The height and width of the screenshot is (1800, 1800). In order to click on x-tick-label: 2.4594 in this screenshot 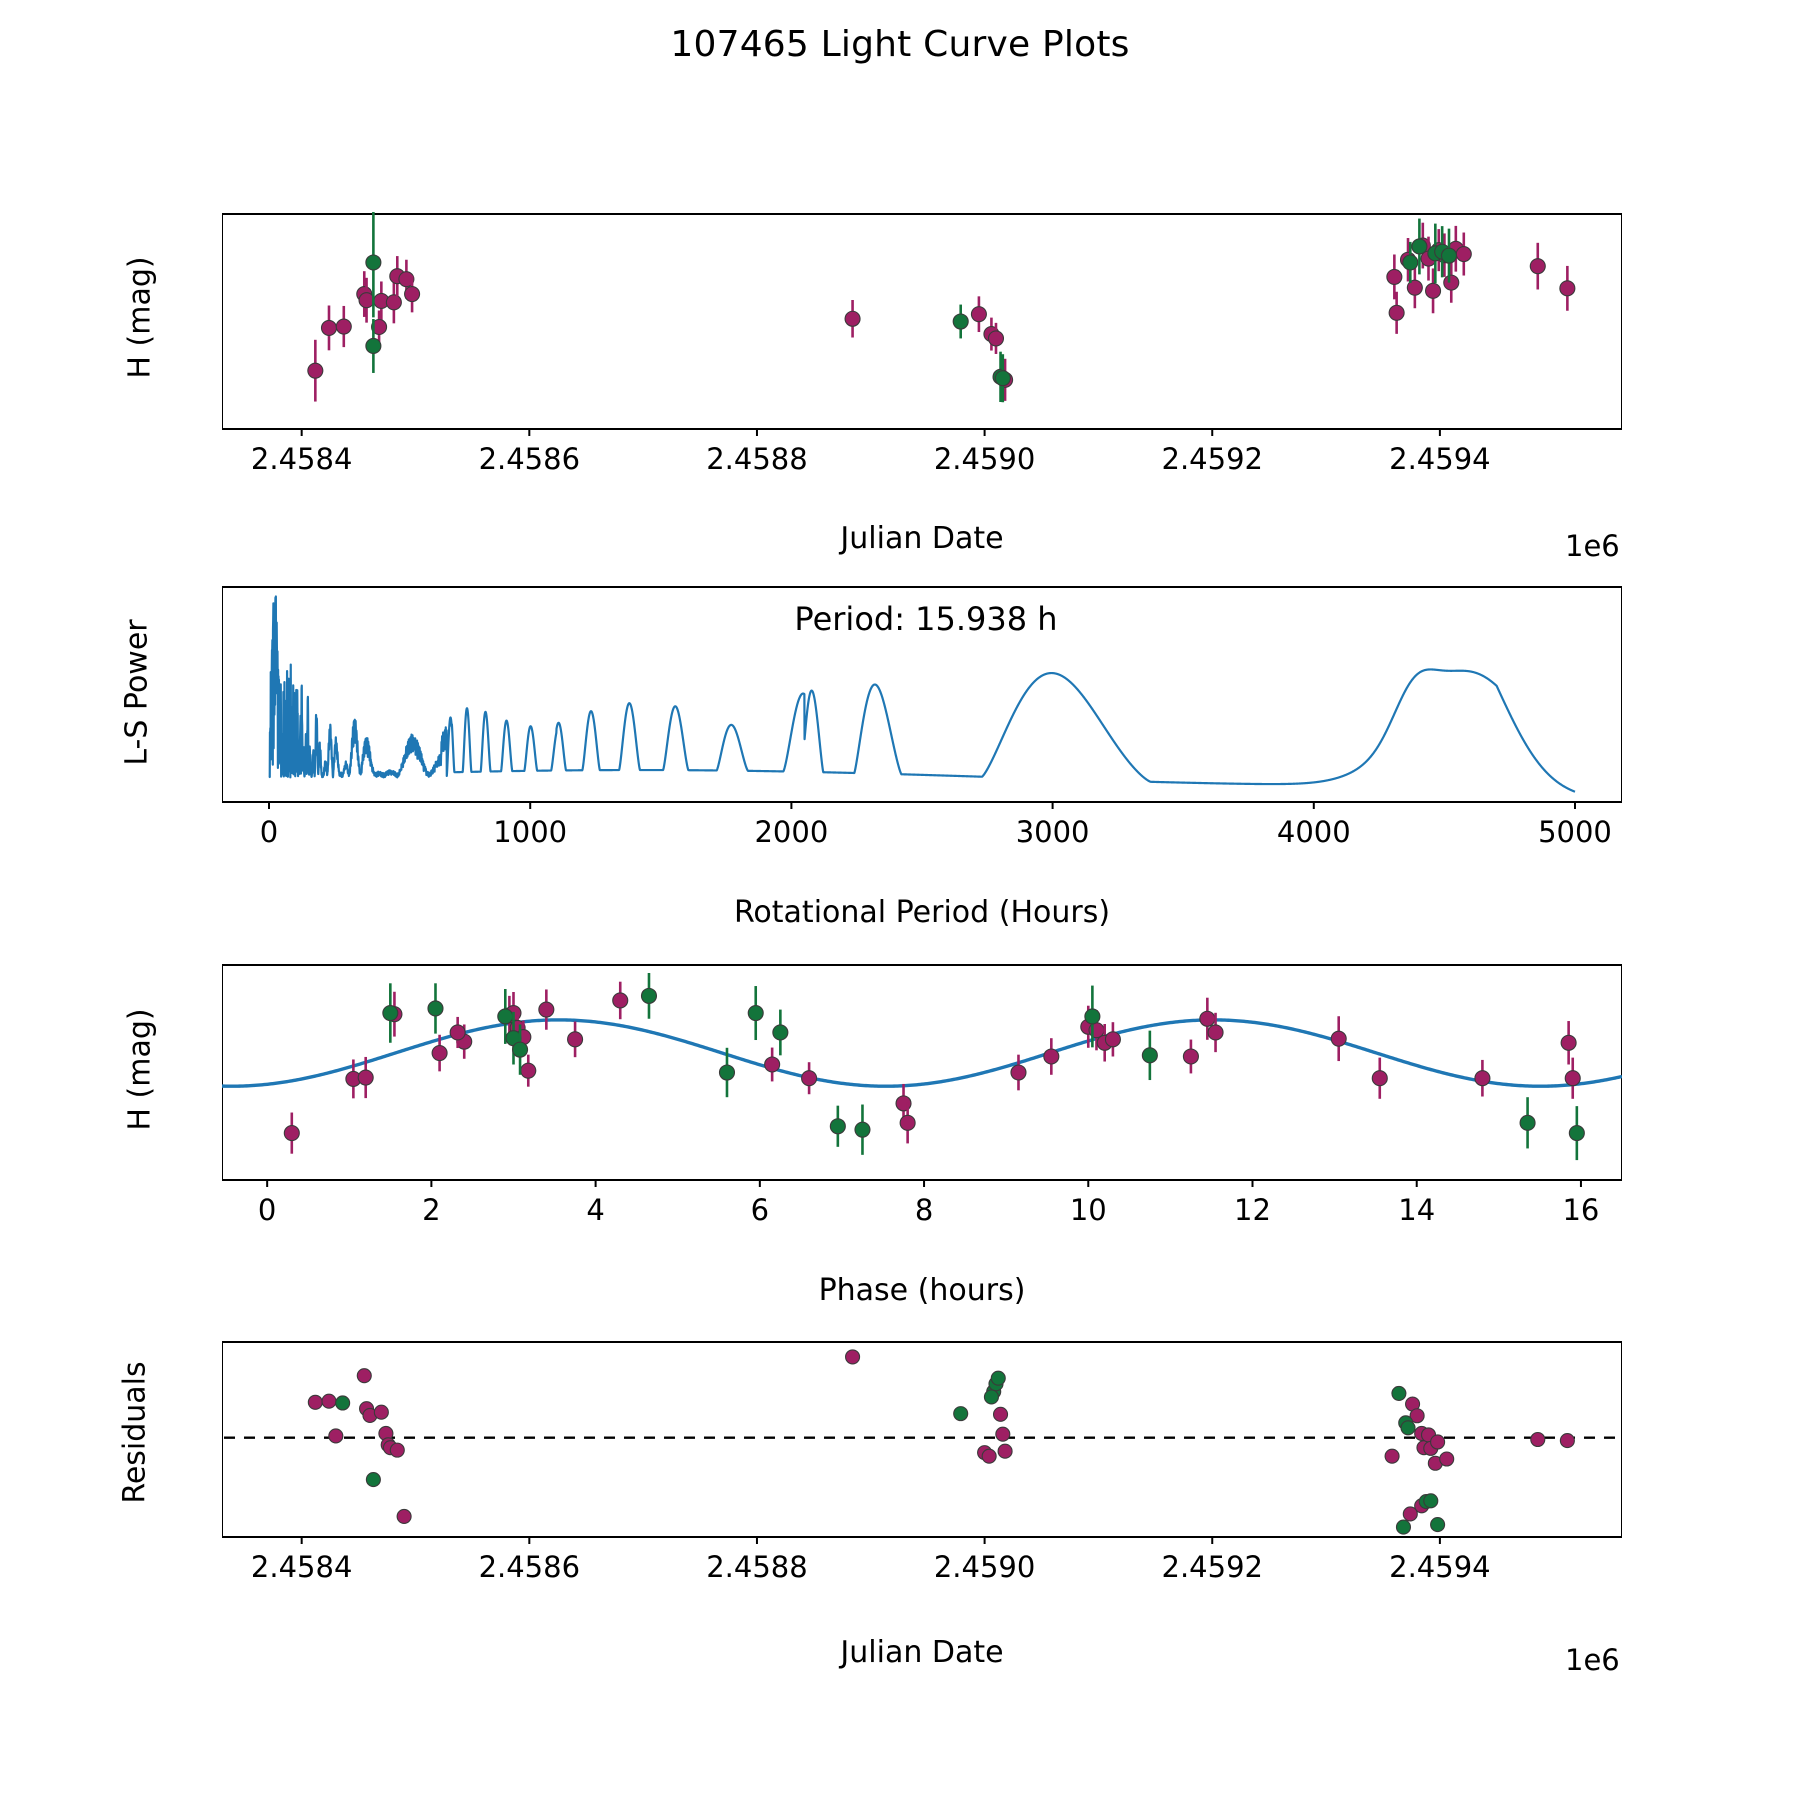, I will do `click(1439, 459)`.